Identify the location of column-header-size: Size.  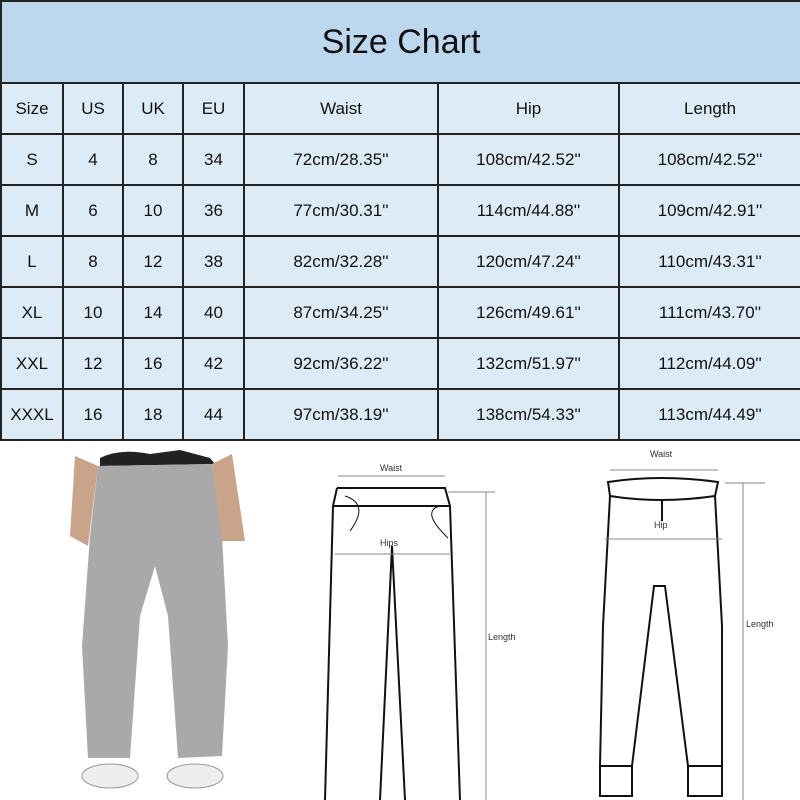
(32, 108).